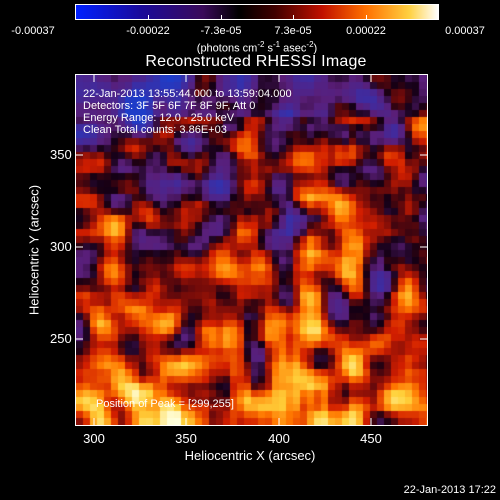 The image size is (500, 500). What do you see at coordinates (187, 94) in the screenshot?
I see `overlay-time-range: 22-Jan-2013 13:55:44.000 to 13:59:04.000` at bounding box center [187, 94].